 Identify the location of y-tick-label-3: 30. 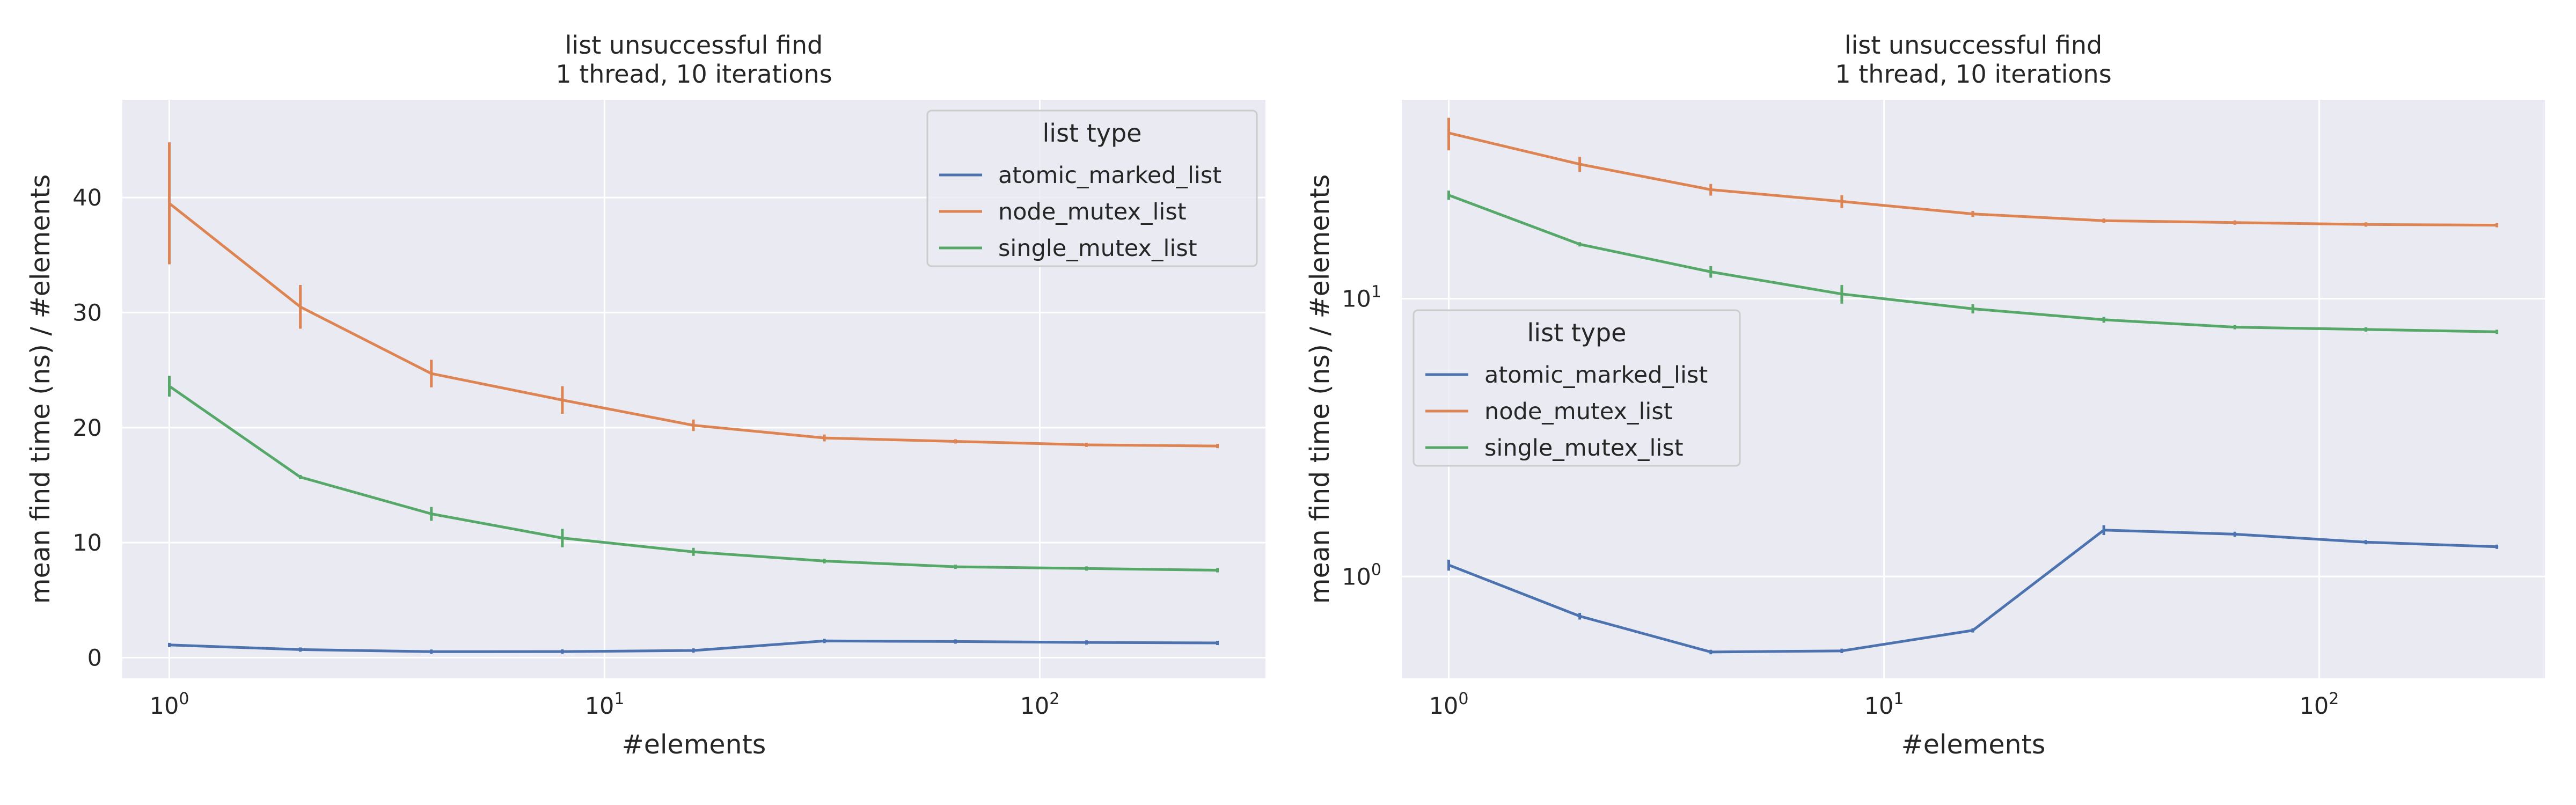
(87, 312).